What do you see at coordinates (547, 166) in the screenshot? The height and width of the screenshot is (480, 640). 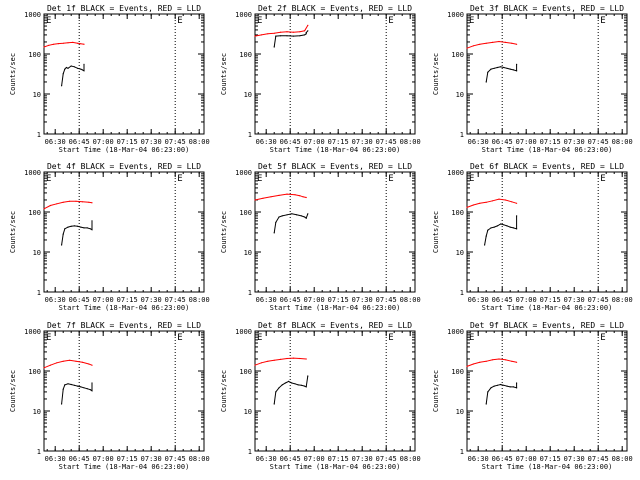 I see `panel-title: Det 6f BLACK = Events, RED = LLD` at bounding box center [547, 166].